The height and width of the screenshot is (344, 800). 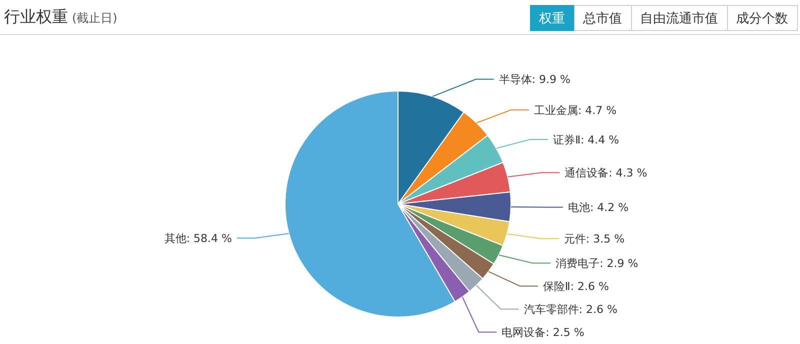 What do you see at coordinates (575, 110) in the screenshot?
I see `slice-label: 工业金属: 4.7 %` at bounding box center [575, 110].